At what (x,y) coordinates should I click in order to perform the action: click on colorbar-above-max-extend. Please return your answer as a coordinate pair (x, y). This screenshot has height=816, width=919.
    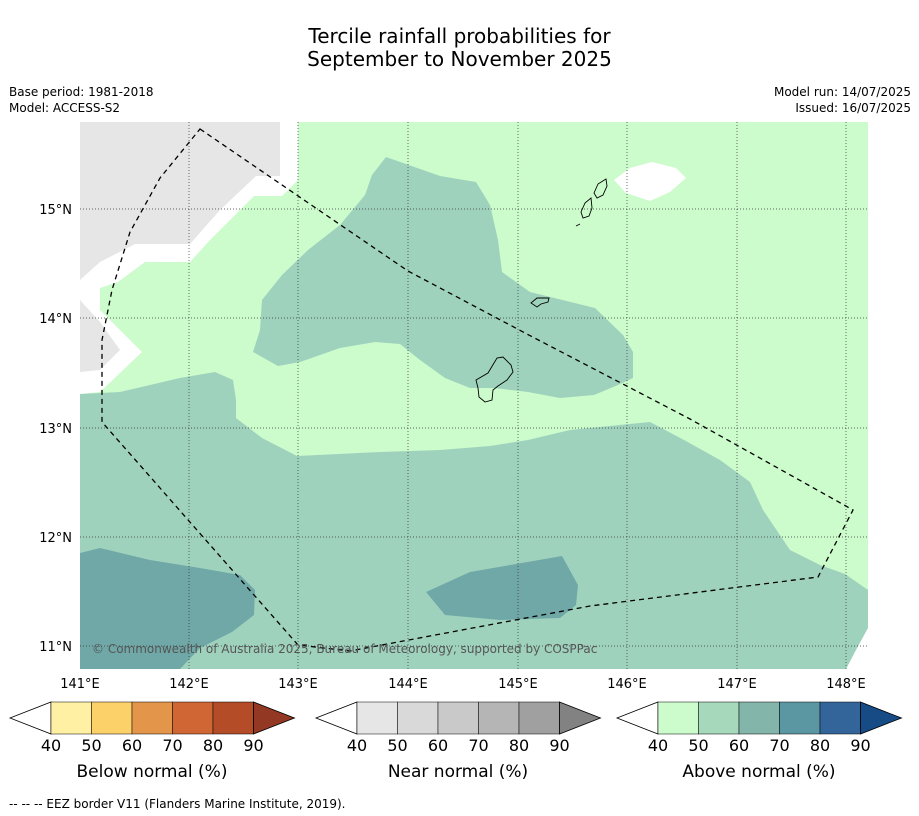
    Looking at the image, I should click on (881, 718).